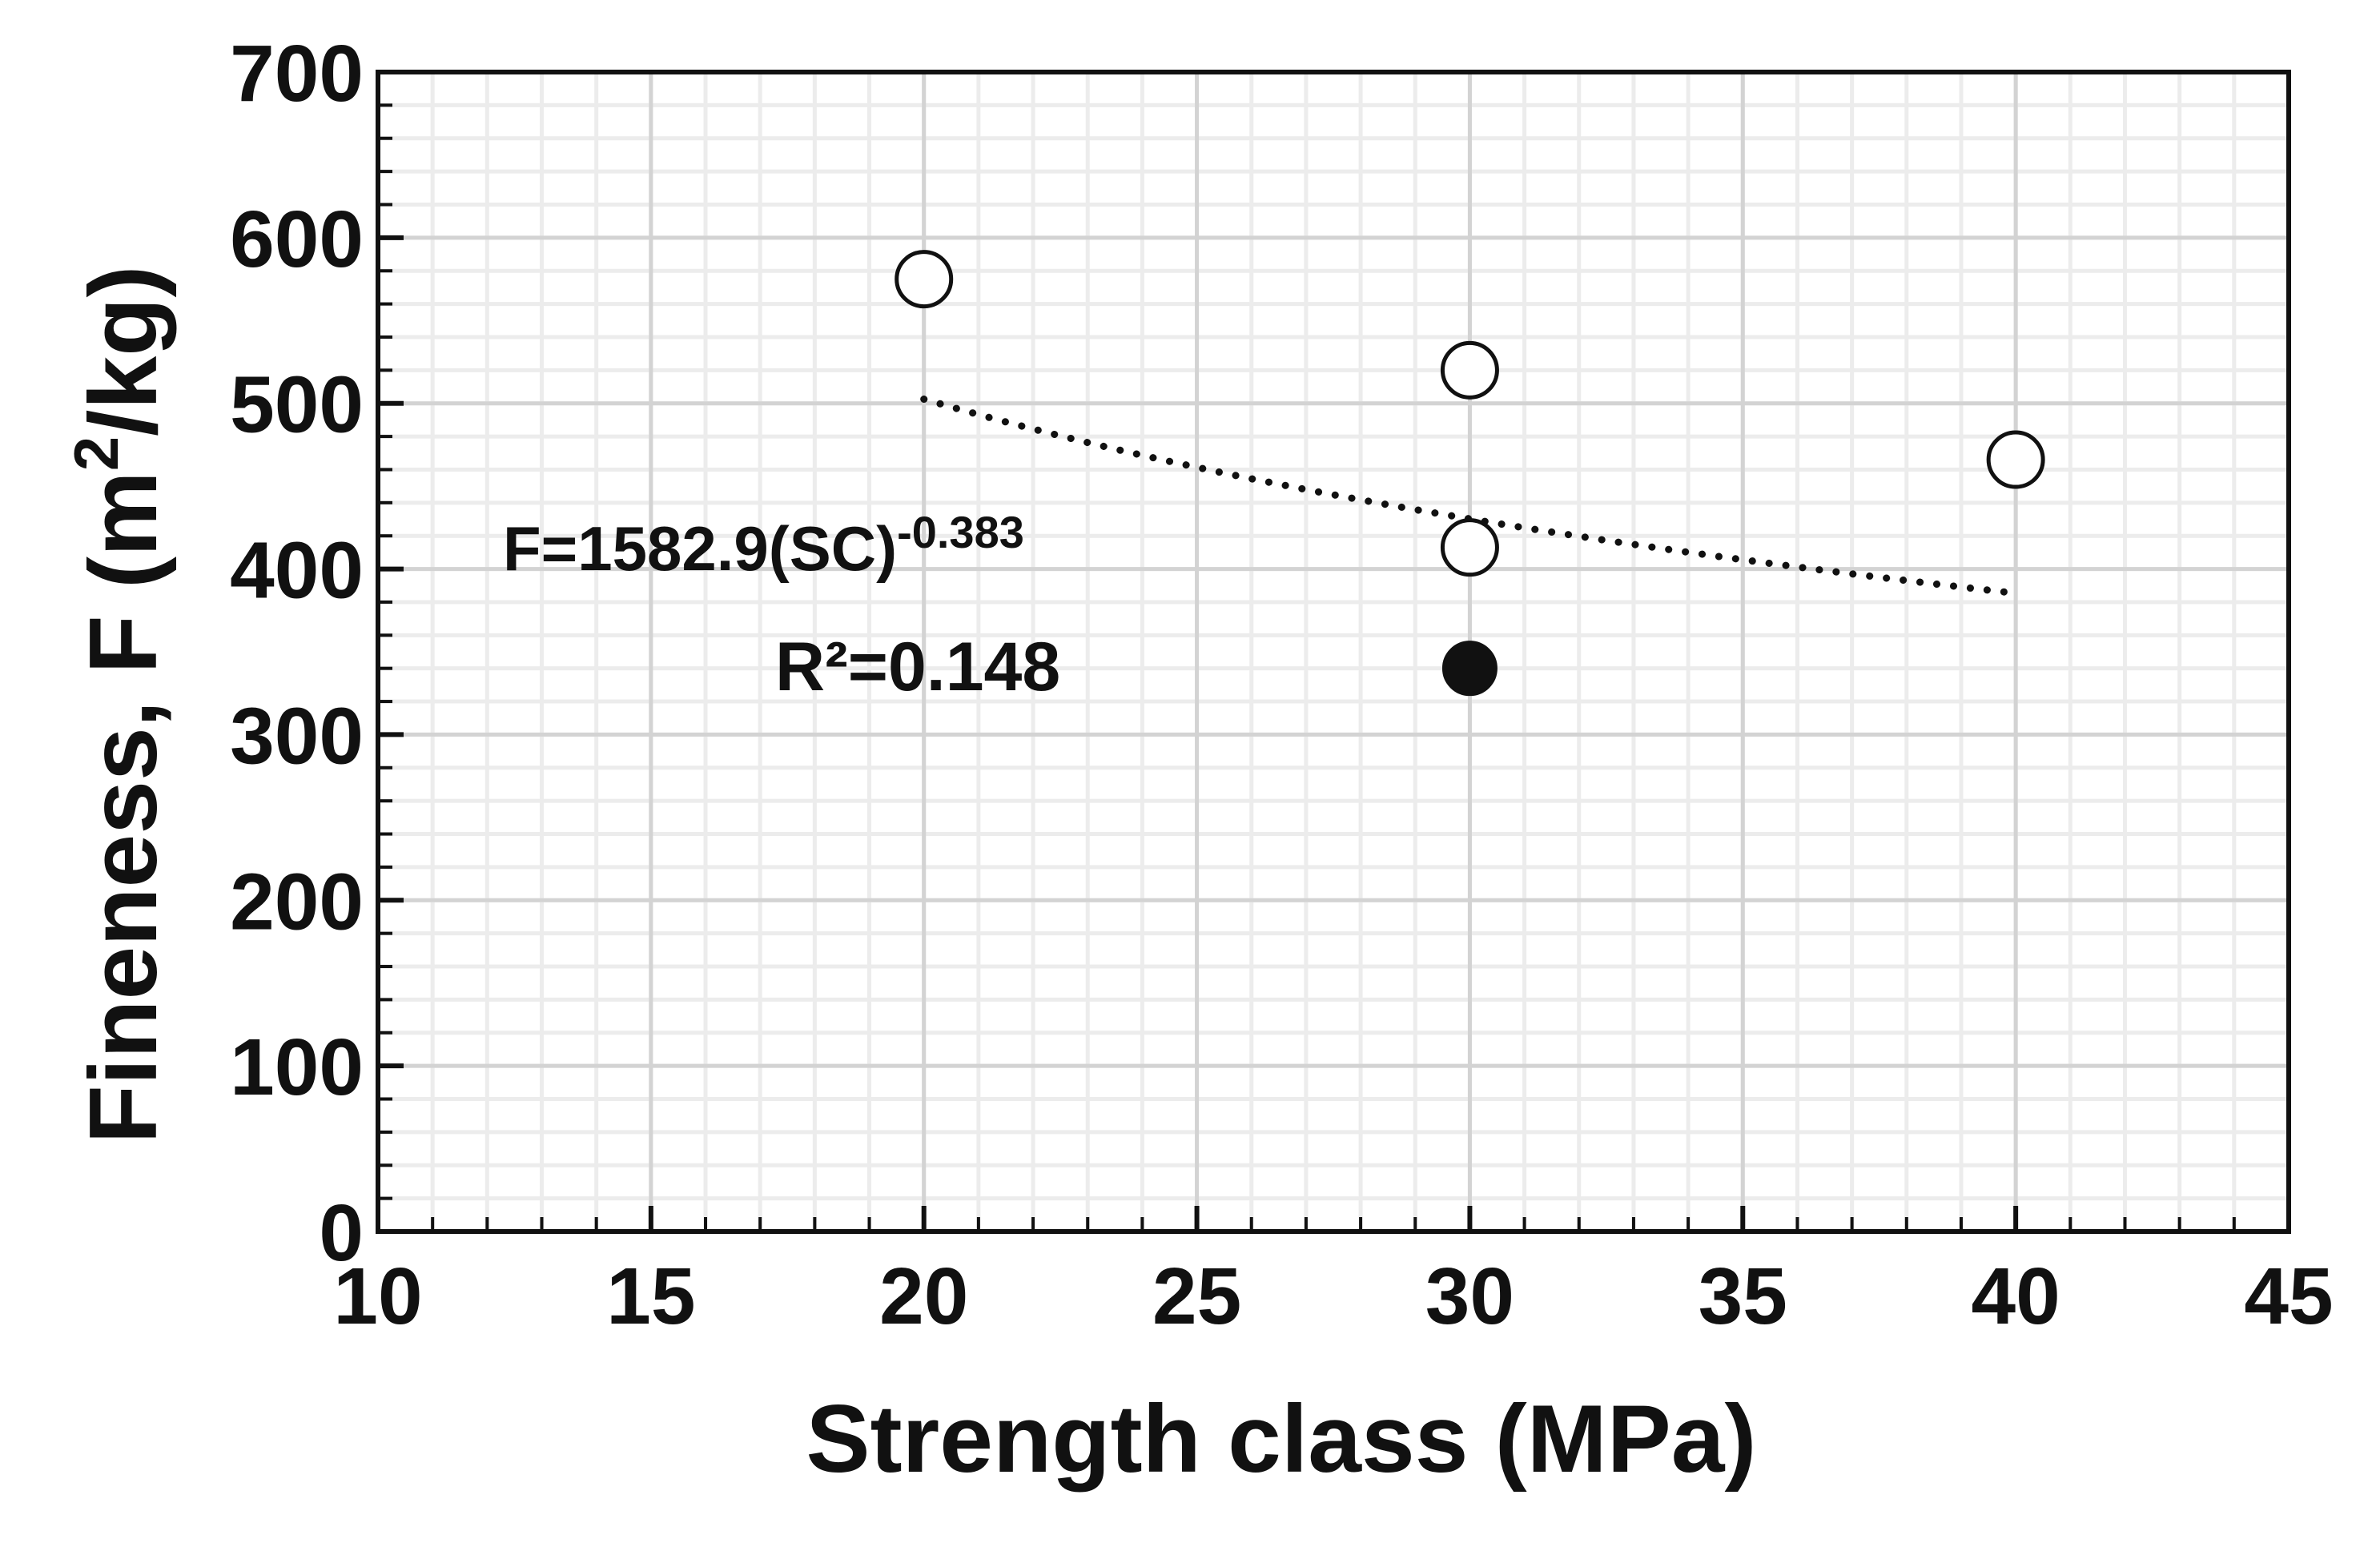 The width and height of the screenshot is (2380, 1547). I want to click on equation-main: F=1582.9(SC), so click(700, 548).